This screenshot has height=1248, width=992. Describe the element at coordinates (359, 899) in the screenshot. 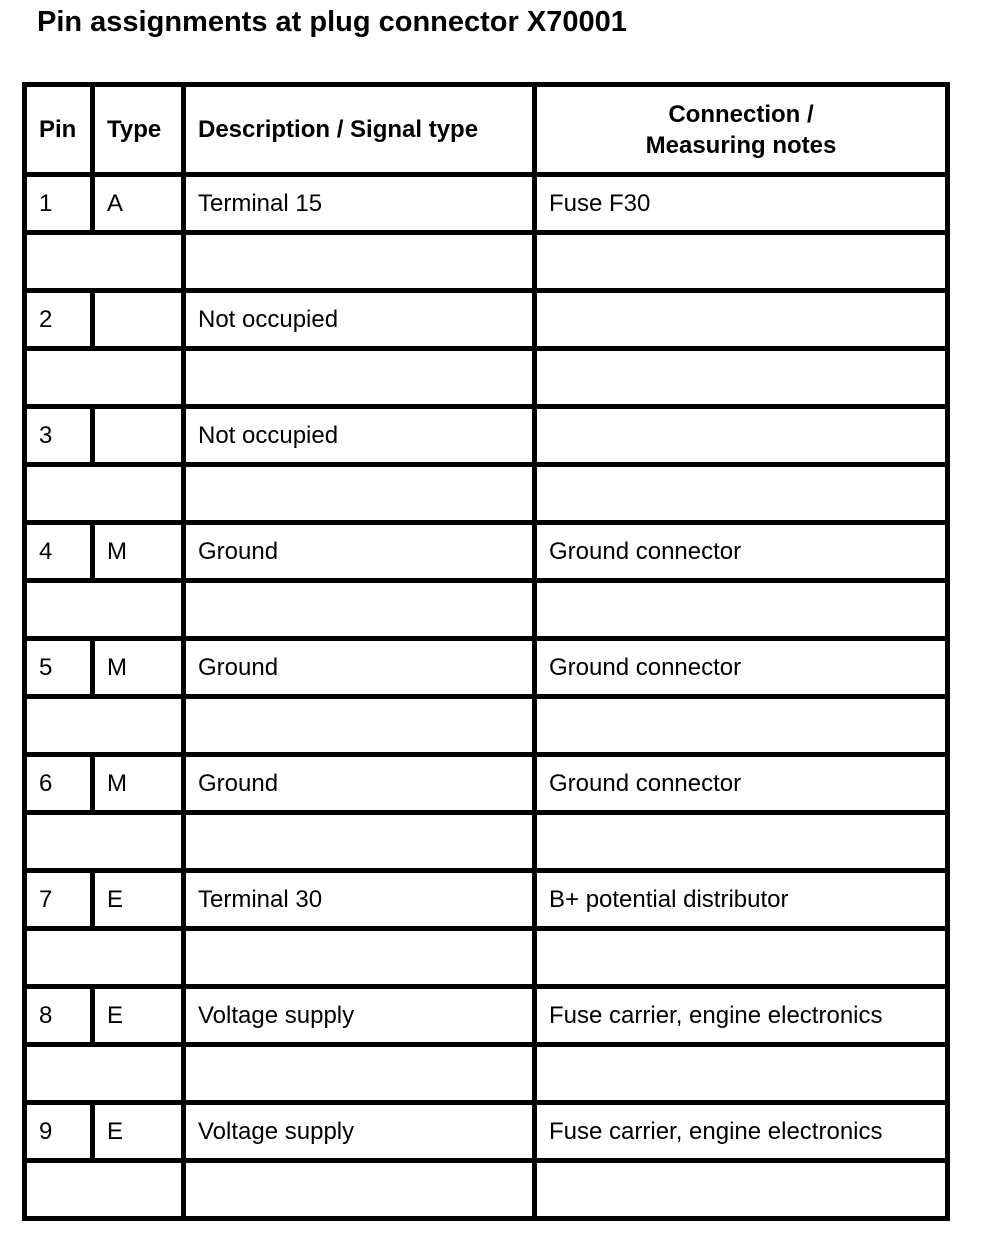

I see `cell-description: Terminal 30` at that location.